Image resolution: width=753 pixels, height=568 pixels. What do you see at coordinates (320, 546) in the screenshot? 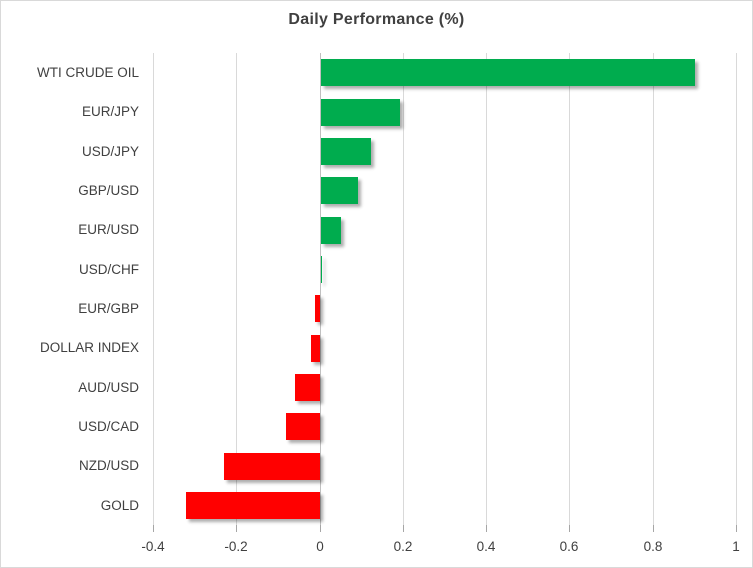
I see `x-tick-label: 0` at bounding box center [320, 546].